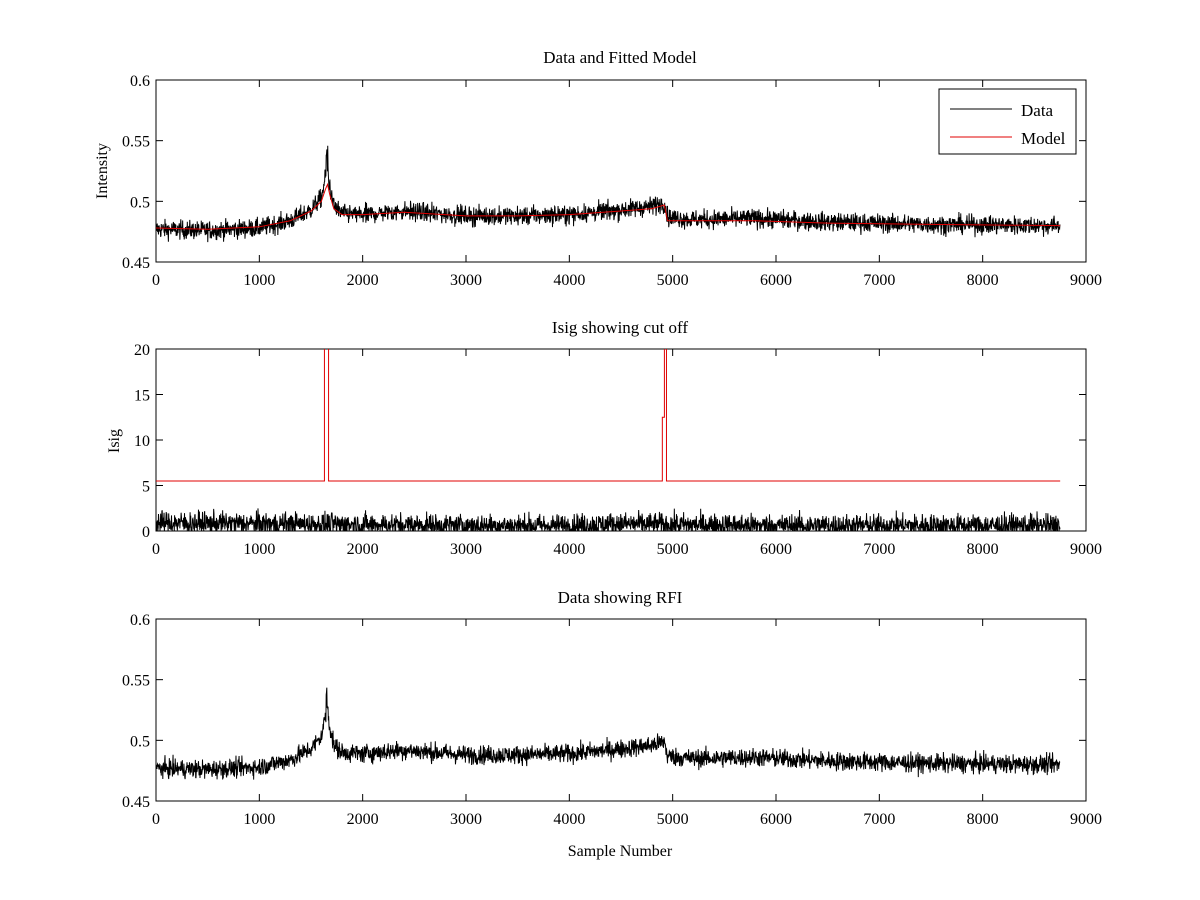 The image size is (1200, 900). Describe the element at coordinates (142, 396) in the screenshot. I see `y-tick-label: 15` at that location.